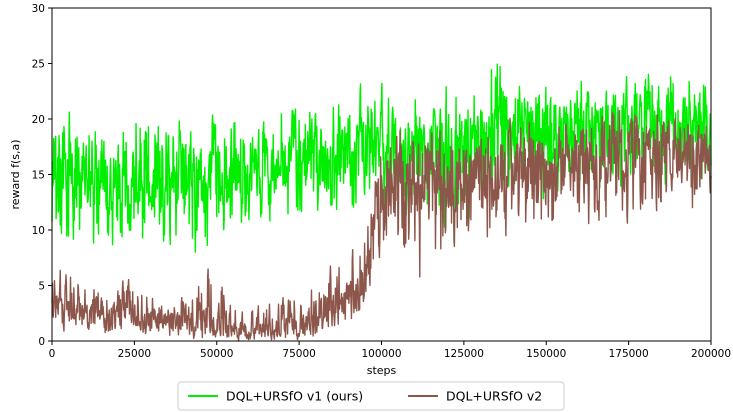 The image size is (733, 412). Describe the element at coordinates (629, 354) in the screenshot. I see `x-tick-label: 175000` at that location.